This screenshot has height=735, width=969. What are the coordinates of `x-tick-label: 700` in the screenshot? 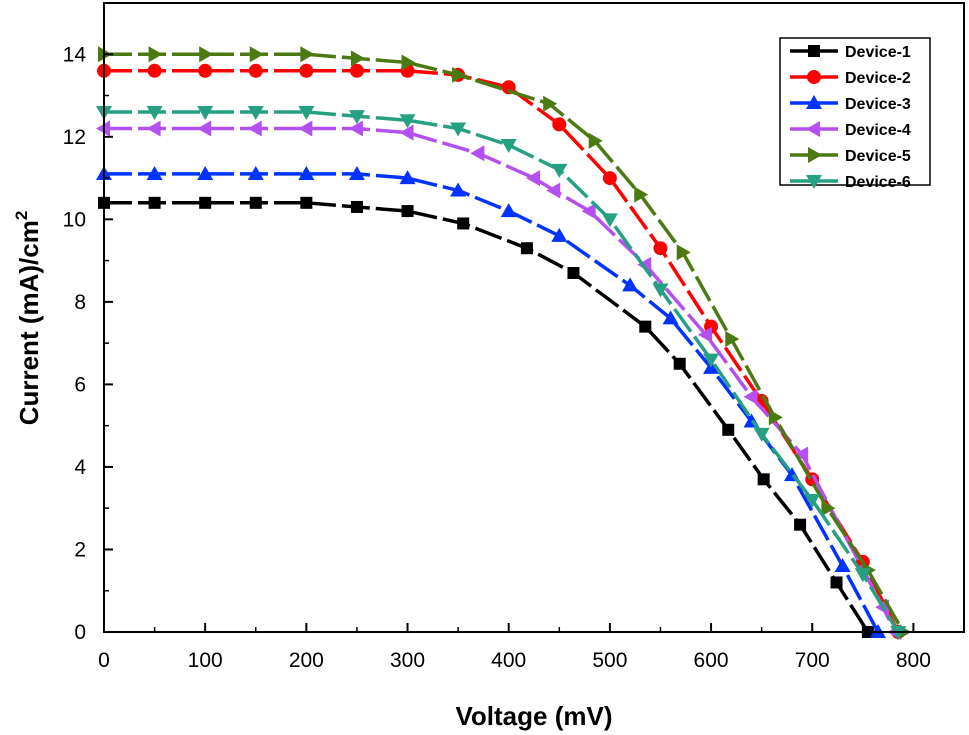 It's located at (812, 660).